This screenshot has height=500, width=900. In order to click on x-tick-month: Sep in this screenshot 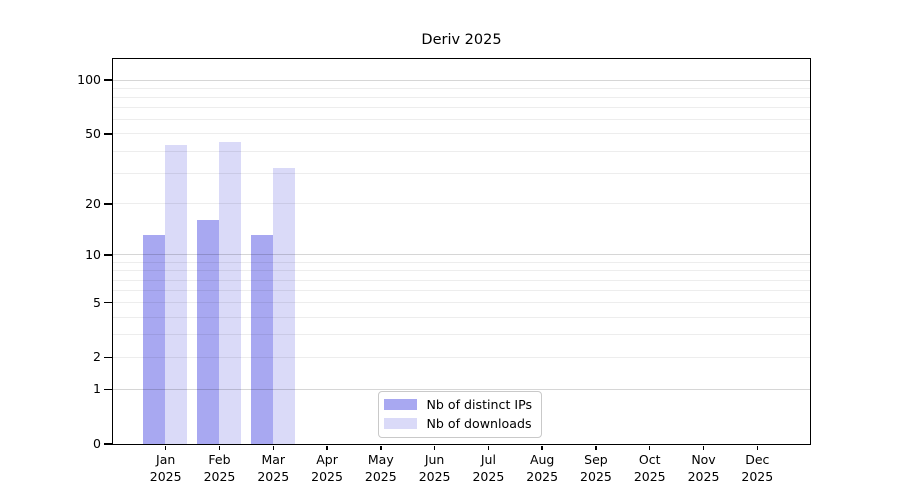, I will do `click(596, 459)`.